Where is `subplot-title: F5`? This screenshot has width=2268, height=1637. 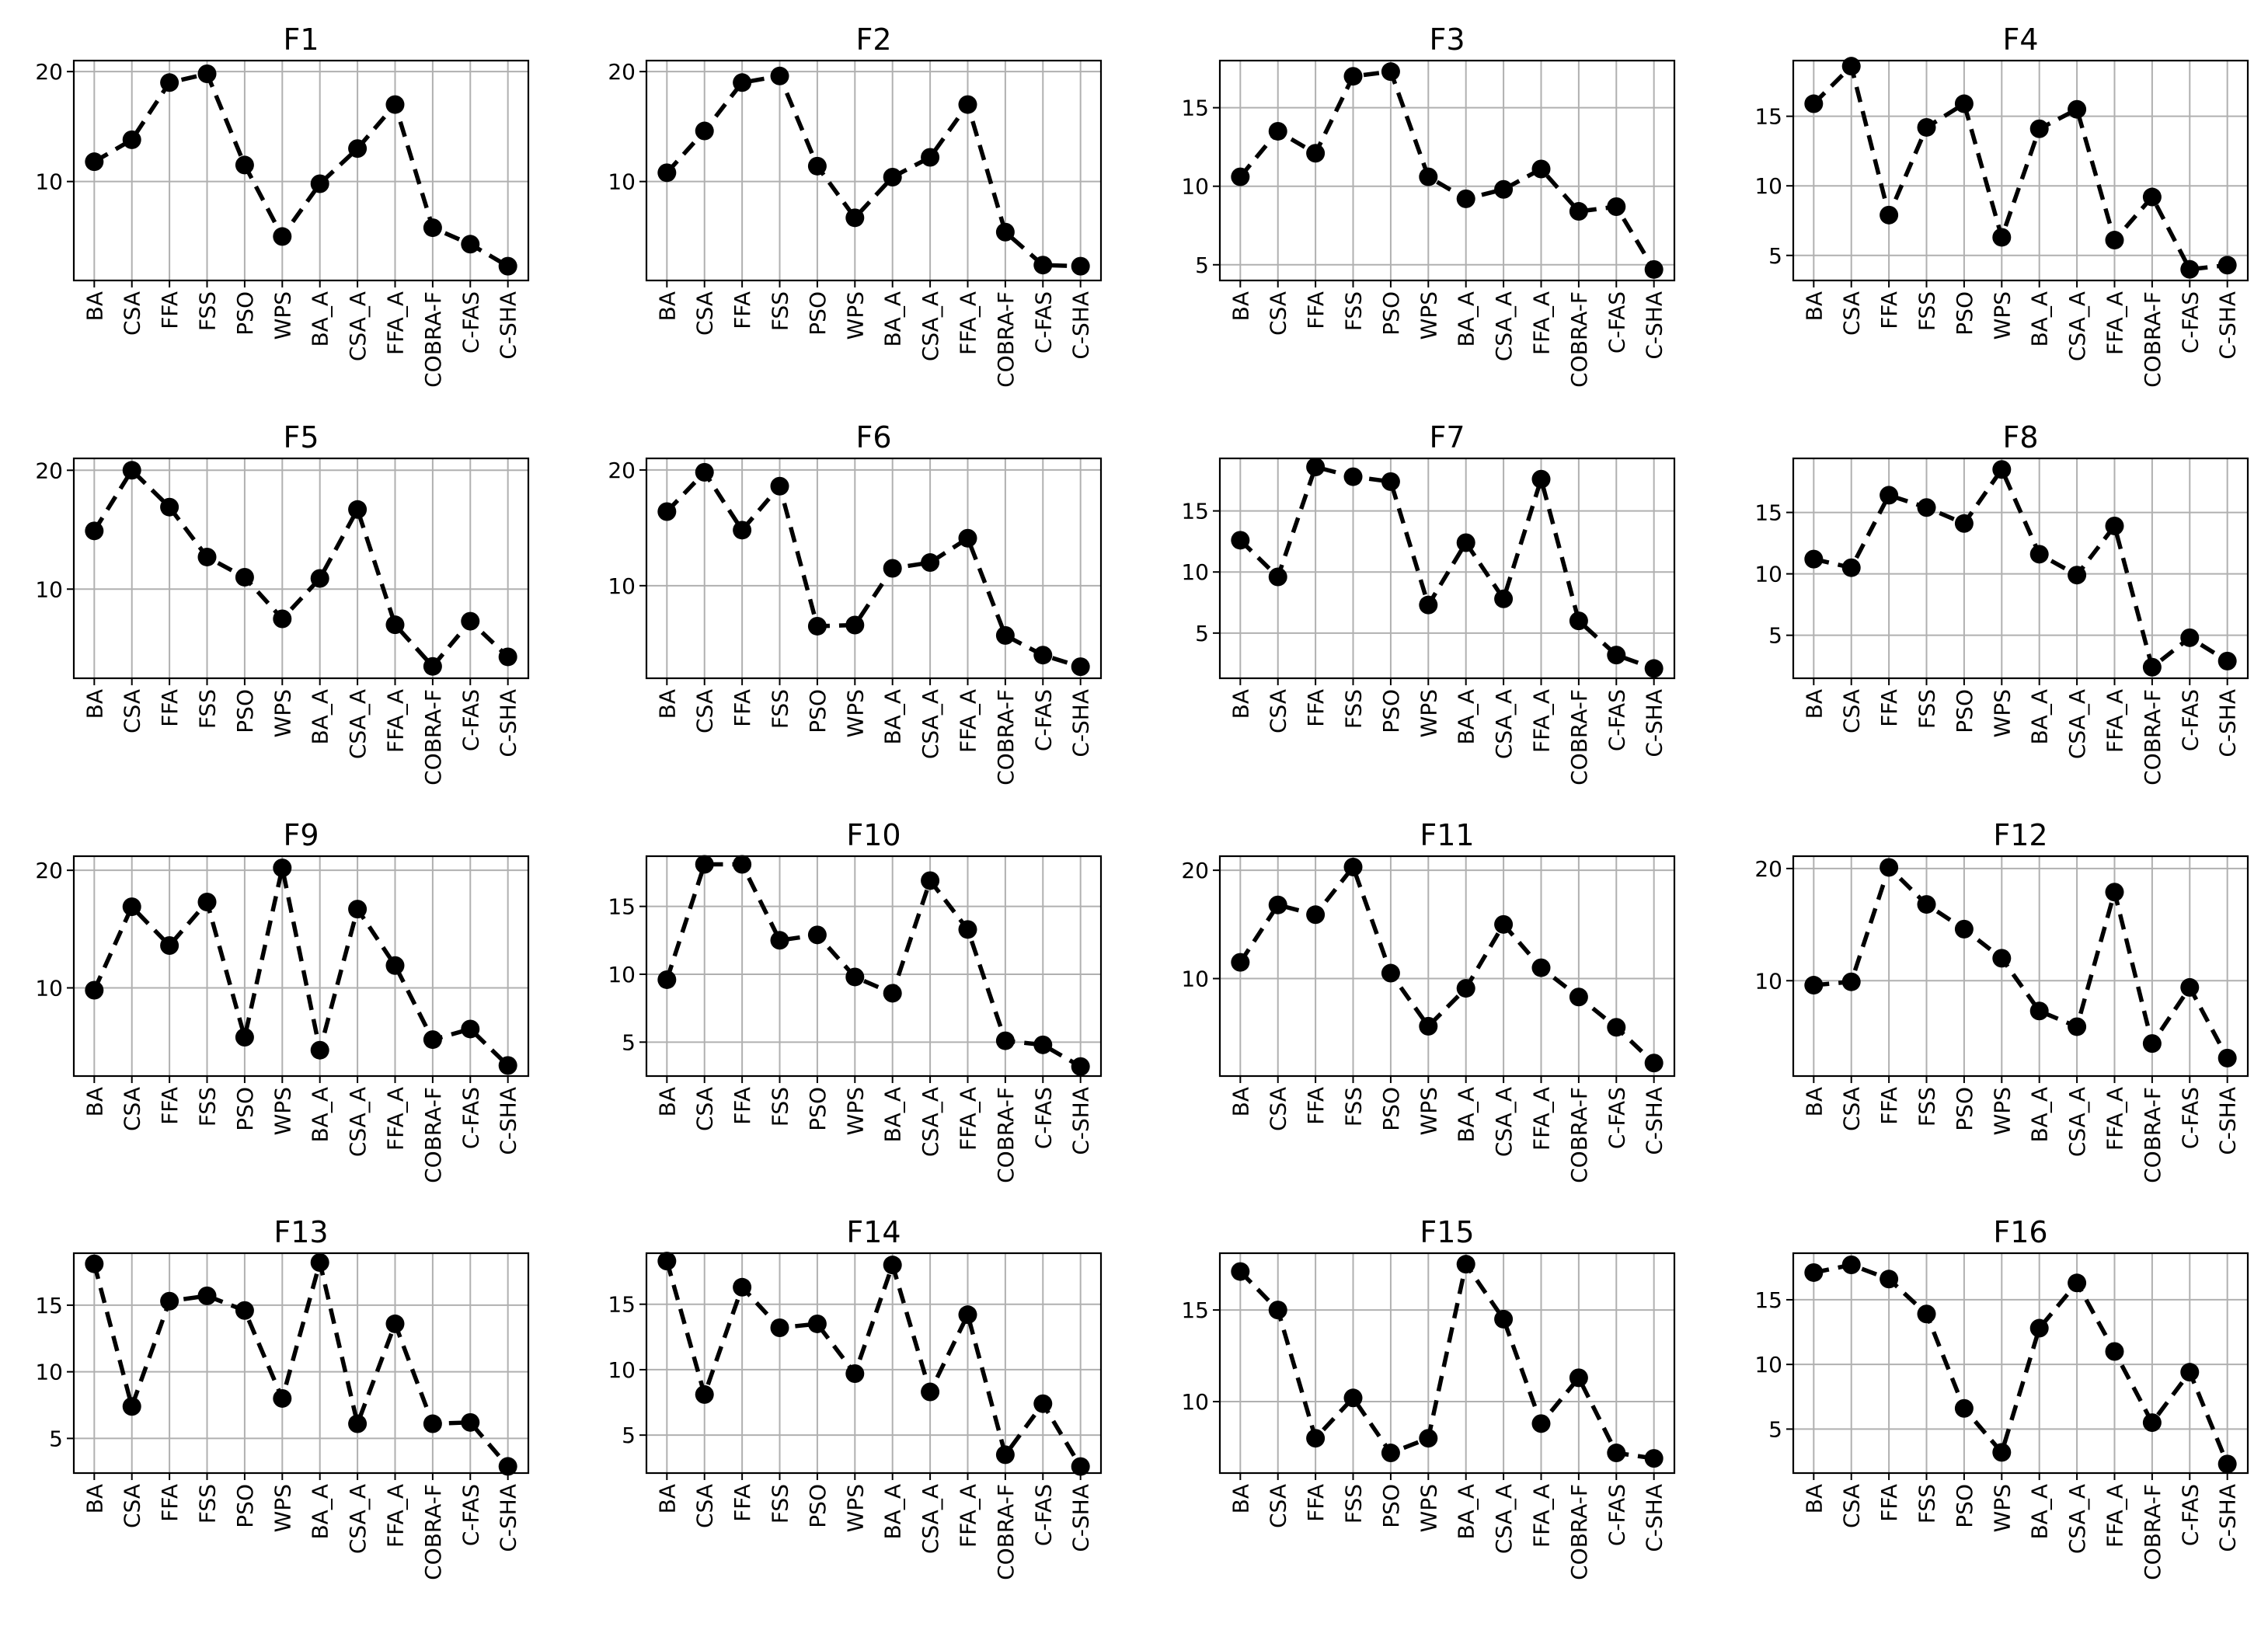
subplot-title: F5 is located at coordinates (301, 437).